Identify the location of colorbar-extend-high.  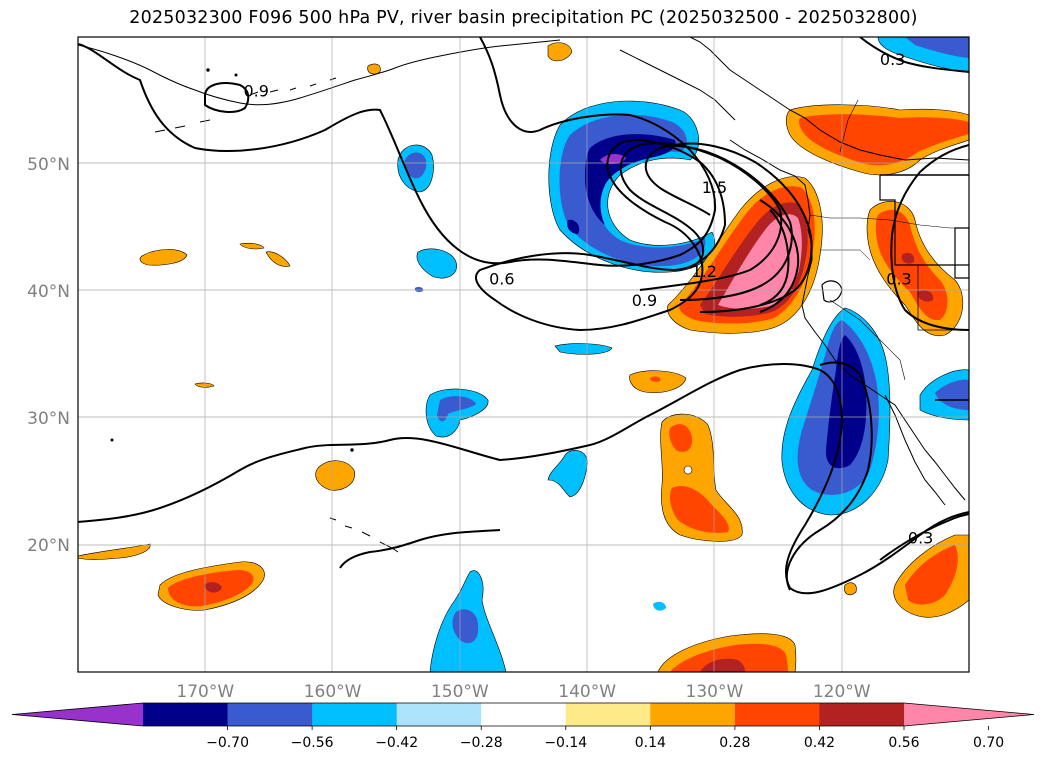
(969, 714).